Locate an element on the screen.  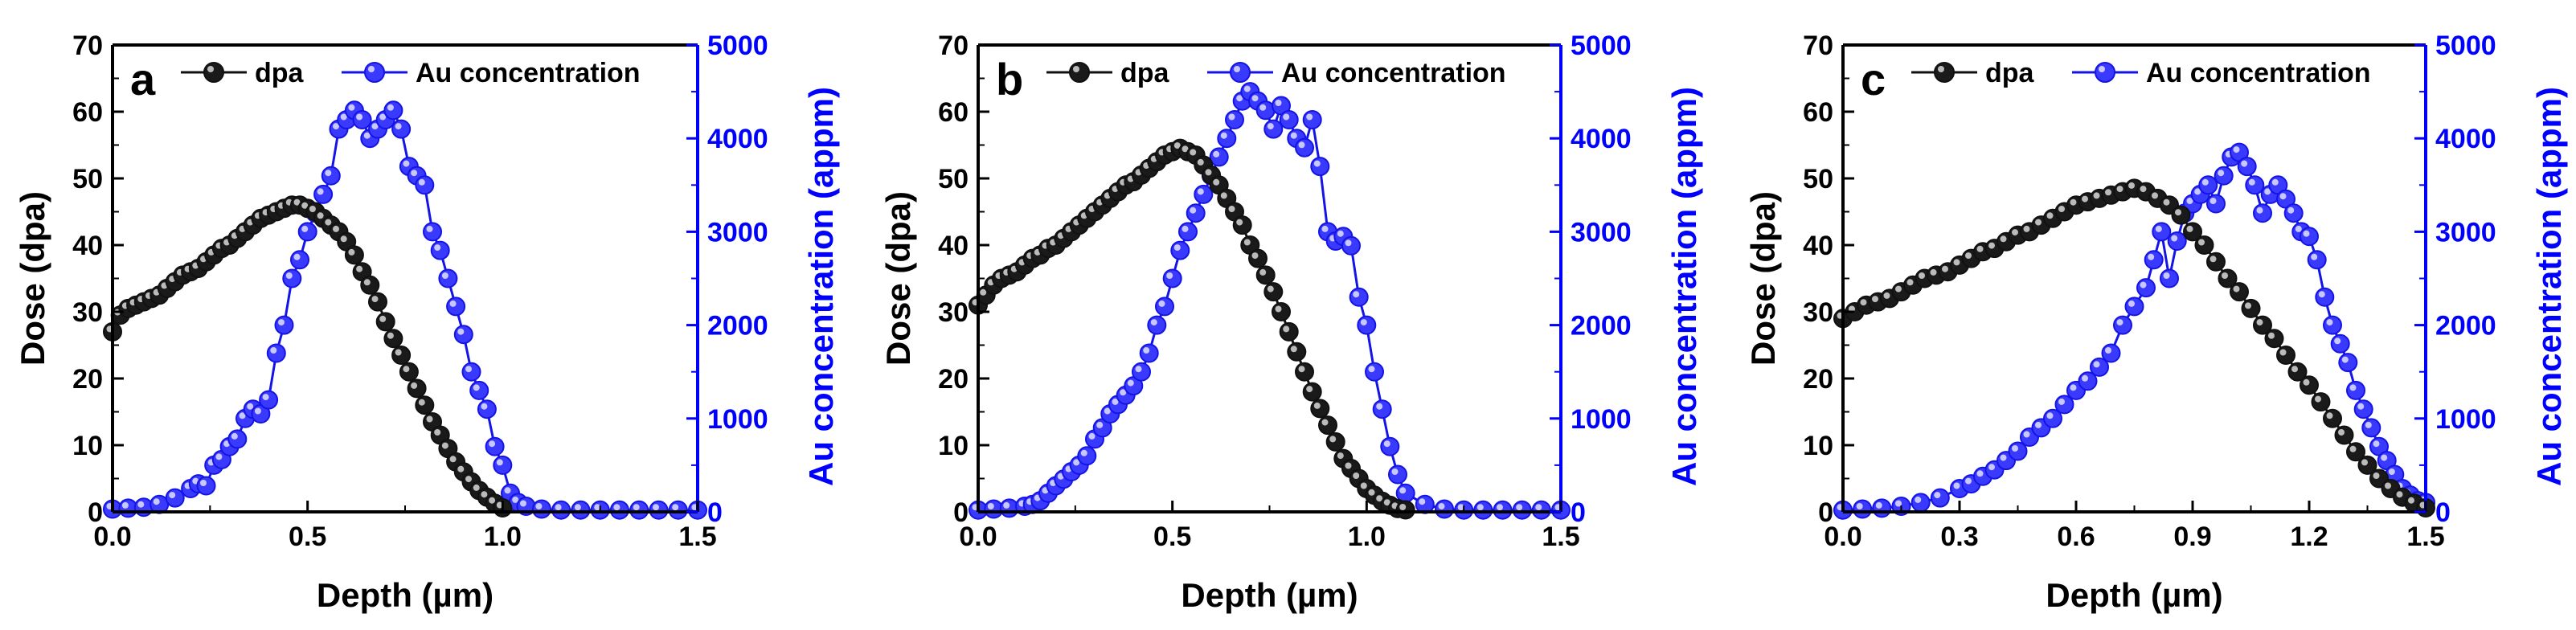
y-tick-label: 60 is located at coordinates (87, 112).